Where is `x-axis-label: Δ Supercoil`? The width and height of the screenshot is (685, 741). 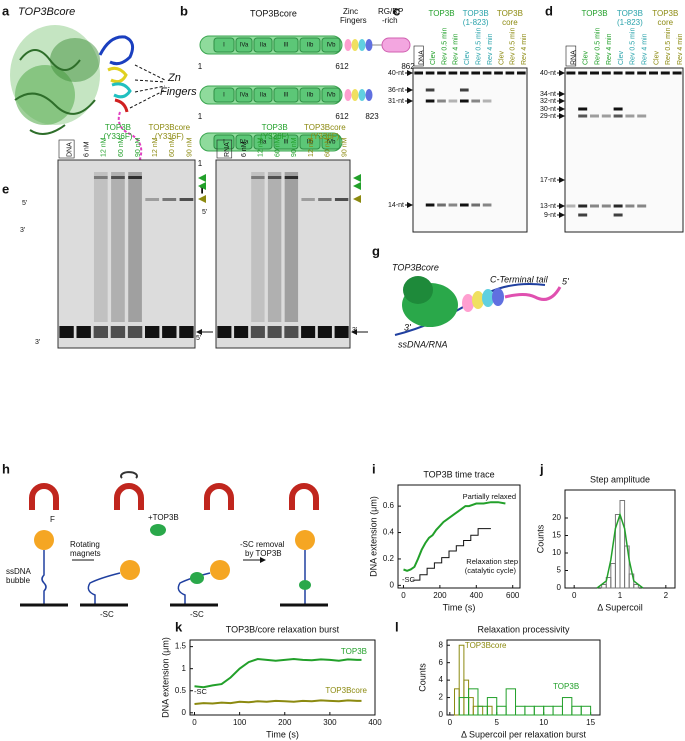
x-axis-label: Δ Supercoil is located at coordinates (620, 607).